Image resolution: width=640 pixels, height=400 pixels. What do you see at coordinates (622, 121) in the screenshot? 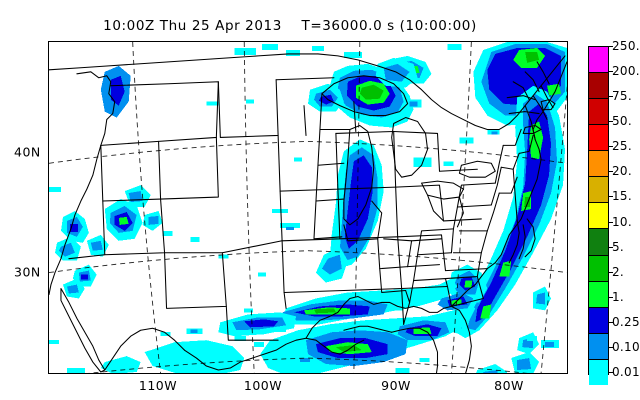
I see `colorbar-tick-50: 50.` at bounding box center [622, 121].